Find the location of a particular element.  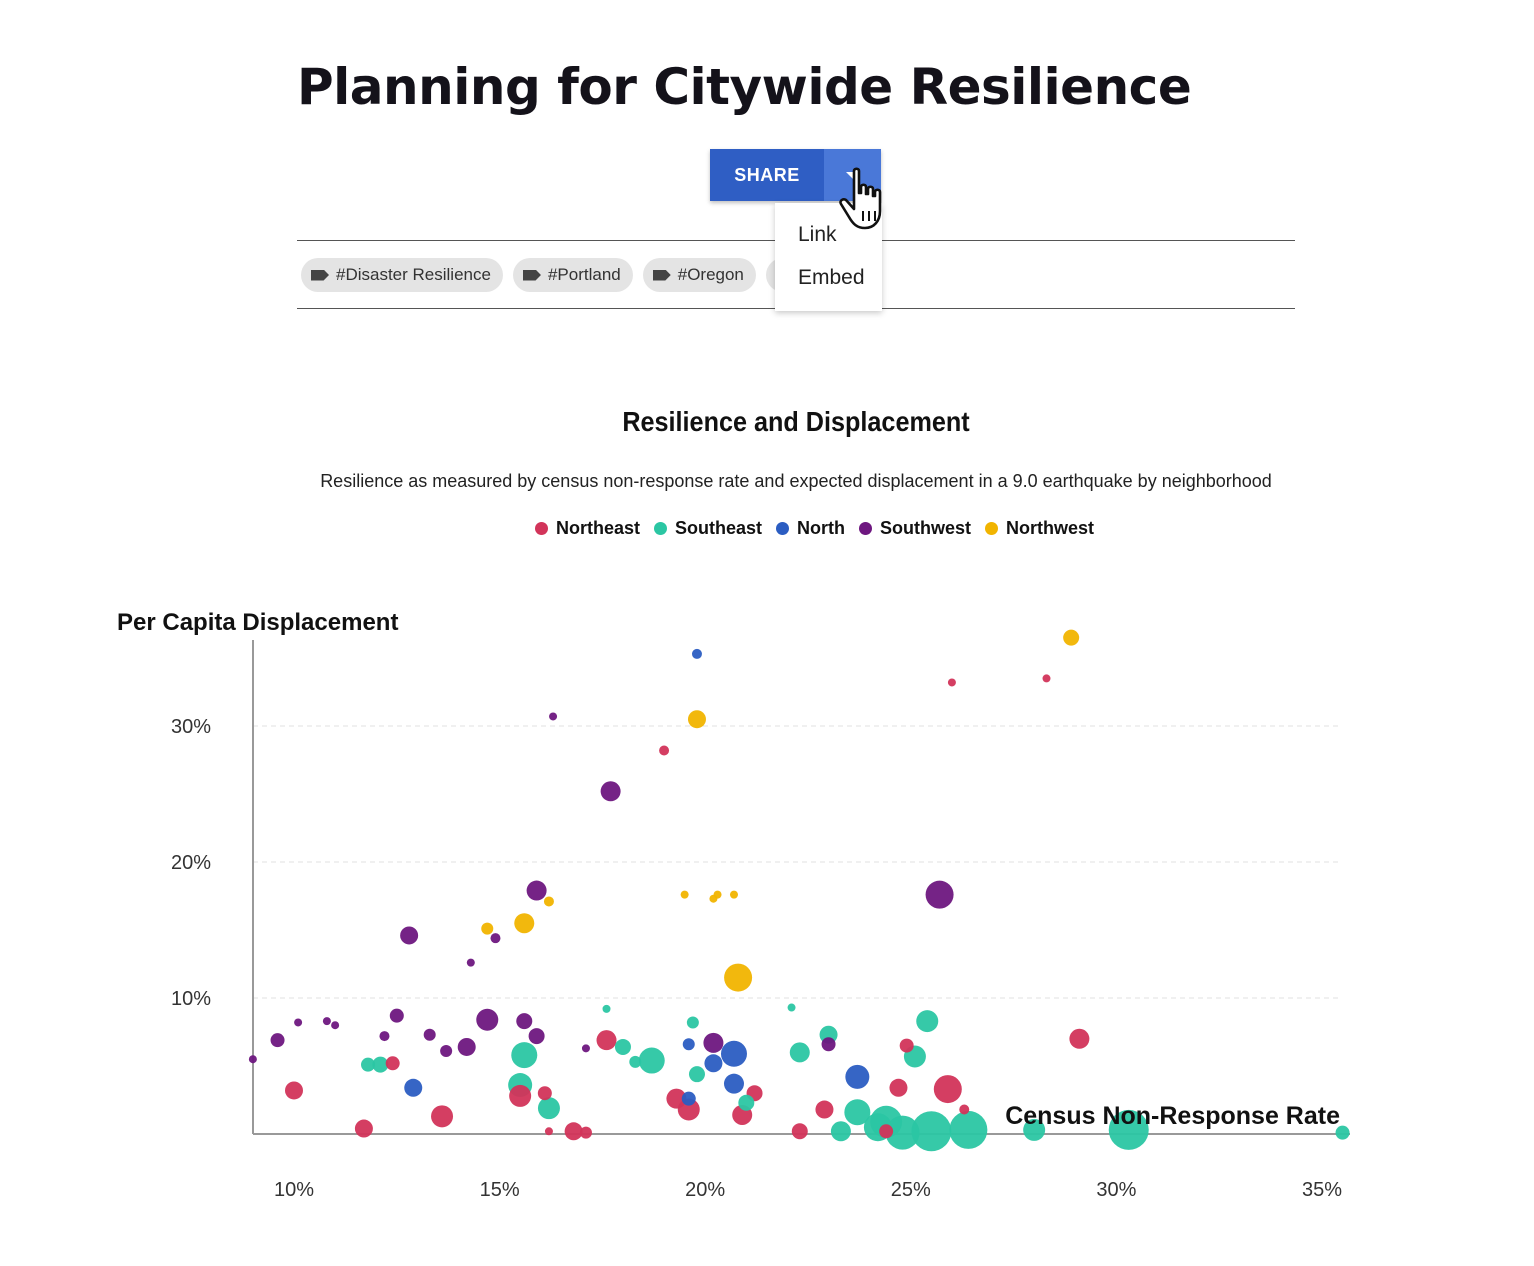

tag-chip: #Disaster Resilience is located at coordinates (402, 275).